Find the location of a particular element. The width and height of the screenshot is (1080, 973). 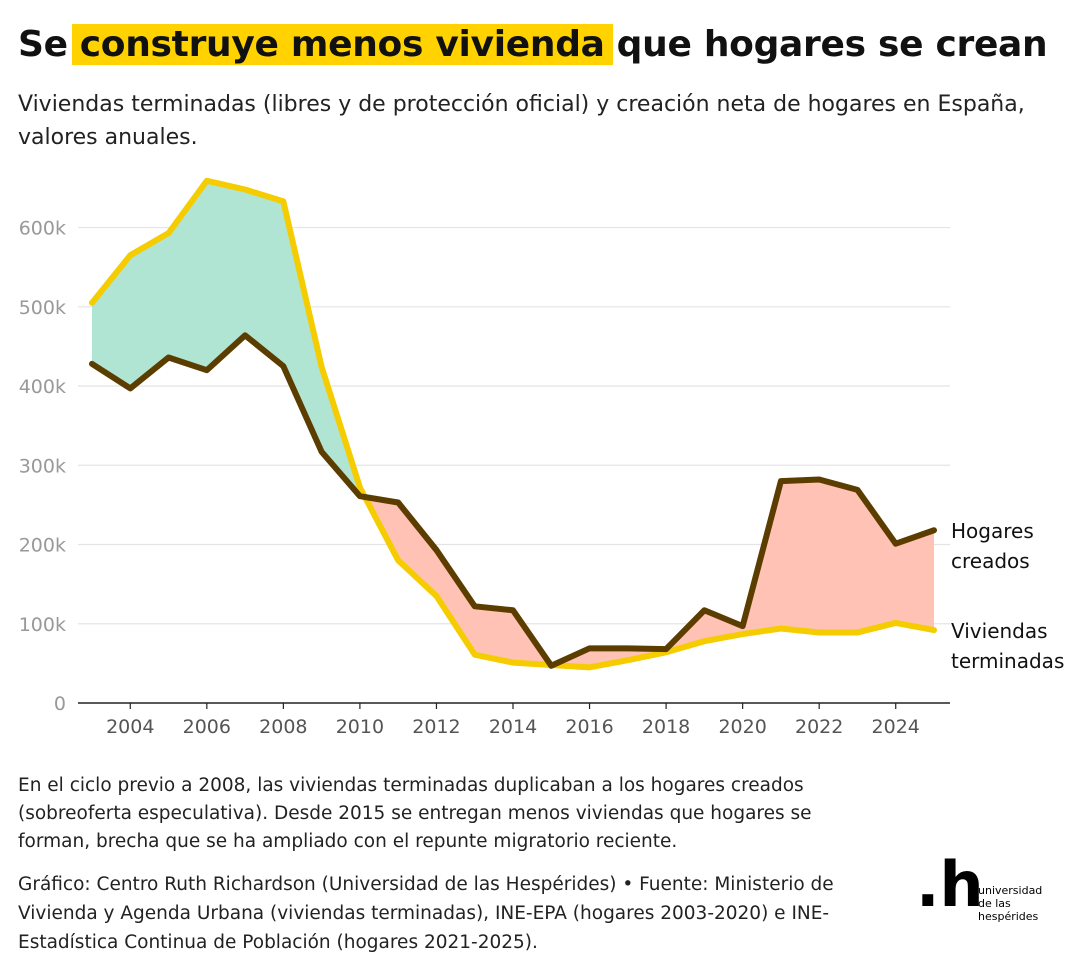

logo-line-2: de las is located at coordinates (994, 903).